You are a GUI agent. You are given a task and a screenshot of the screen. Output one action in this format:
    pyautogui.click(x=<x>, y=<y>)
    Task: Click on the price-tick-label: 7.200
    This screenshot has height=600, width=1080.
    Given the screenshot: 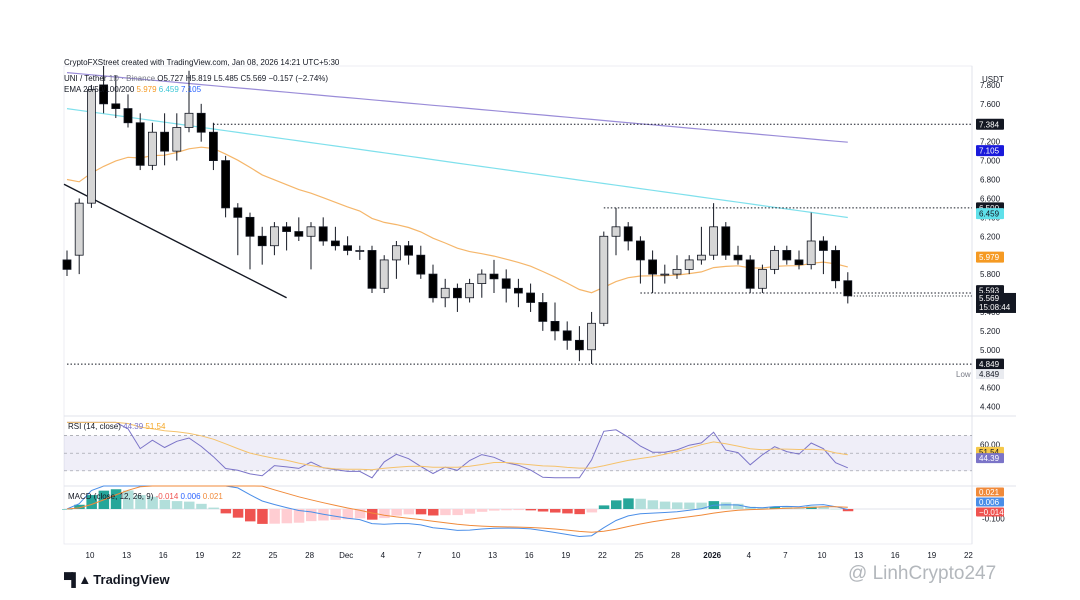 What is the action you would take?
    pyautogui.click(x=990, y=142)
    